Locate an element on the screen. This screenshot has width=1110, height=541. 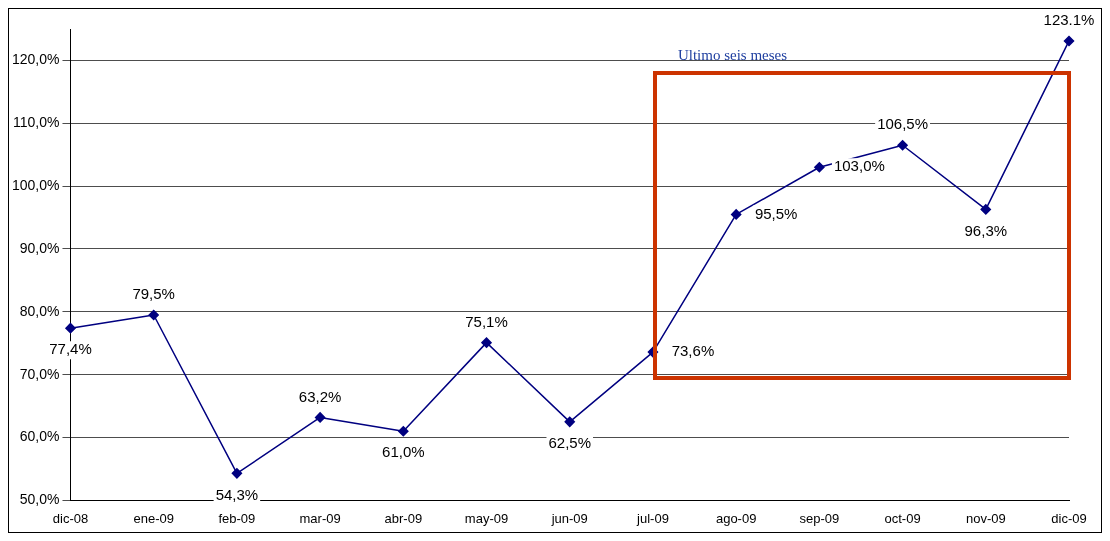
data-label: 95,5% is located at coordinates (776, 213).